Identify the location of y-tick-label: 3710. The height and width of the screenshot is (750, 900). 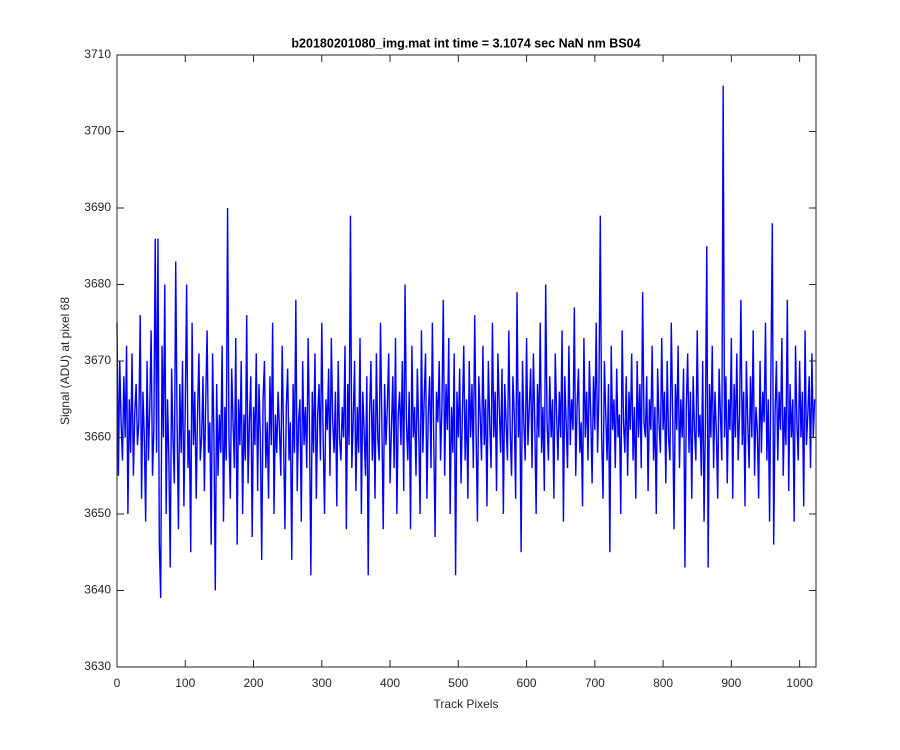
(97, 54).